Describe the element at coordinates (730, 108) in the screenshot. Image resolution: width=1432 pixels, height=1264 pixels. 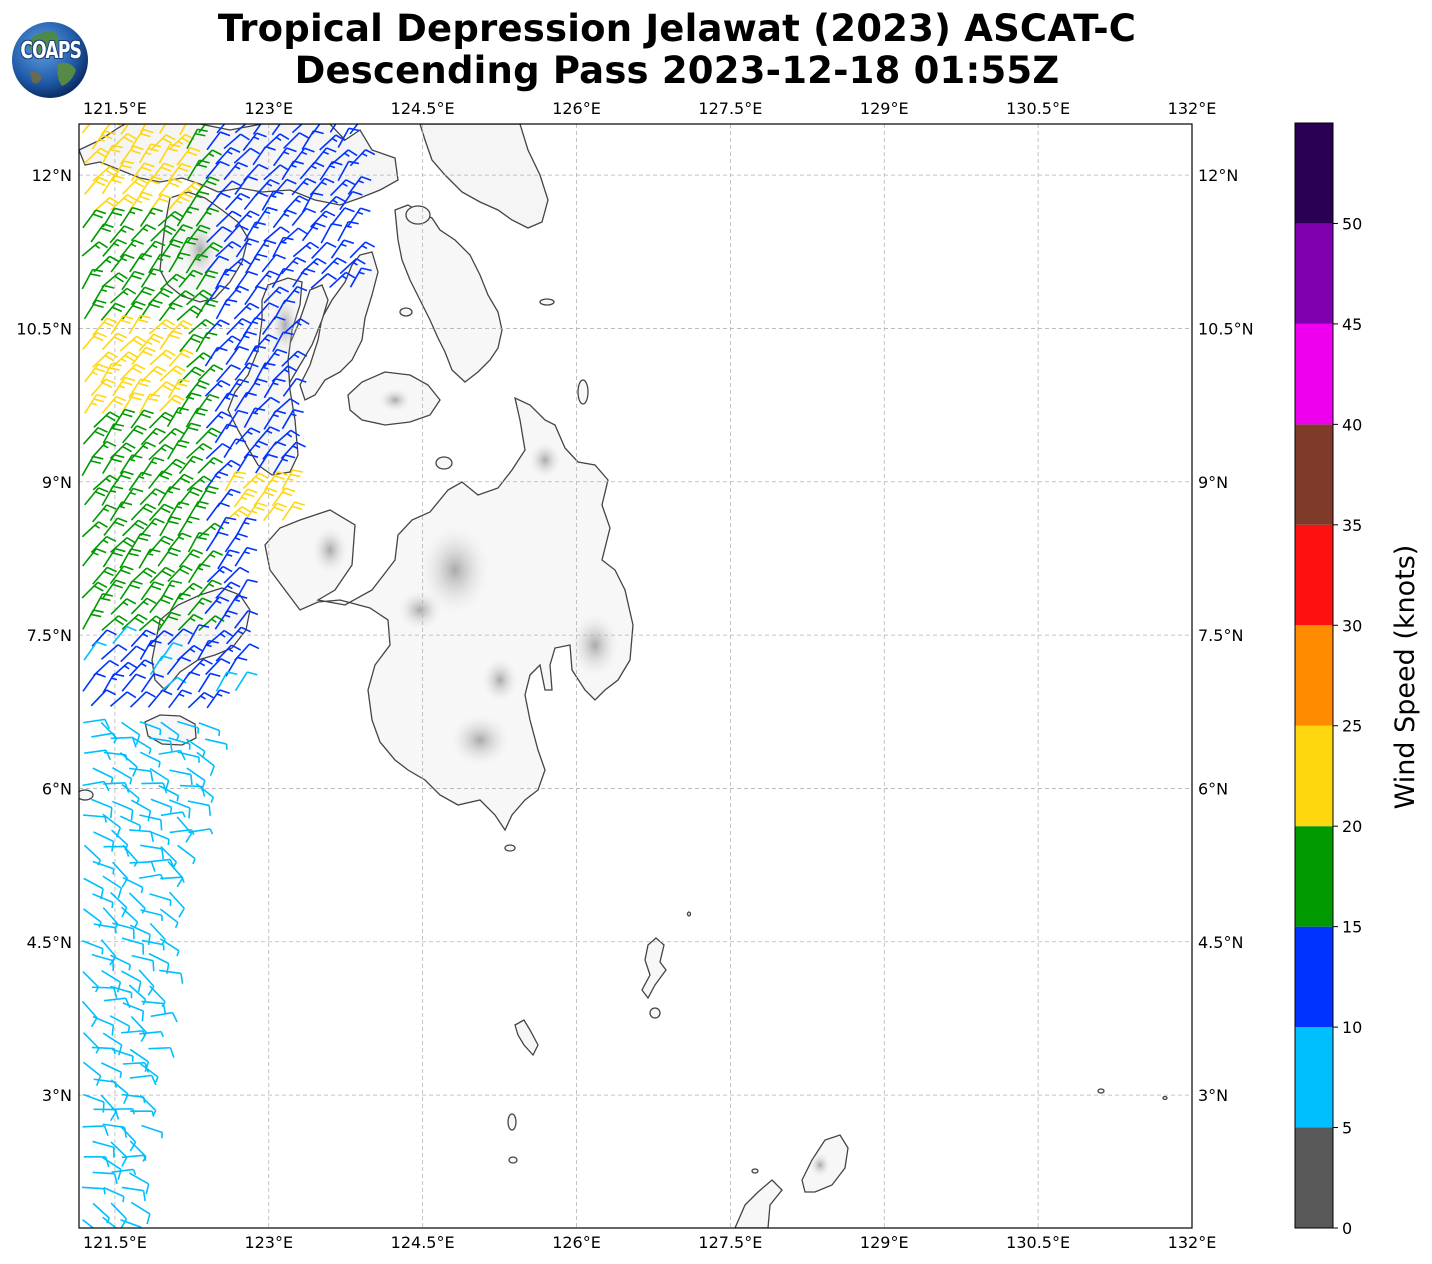
I see `lon-tick-label: 127.5°E` at that location.